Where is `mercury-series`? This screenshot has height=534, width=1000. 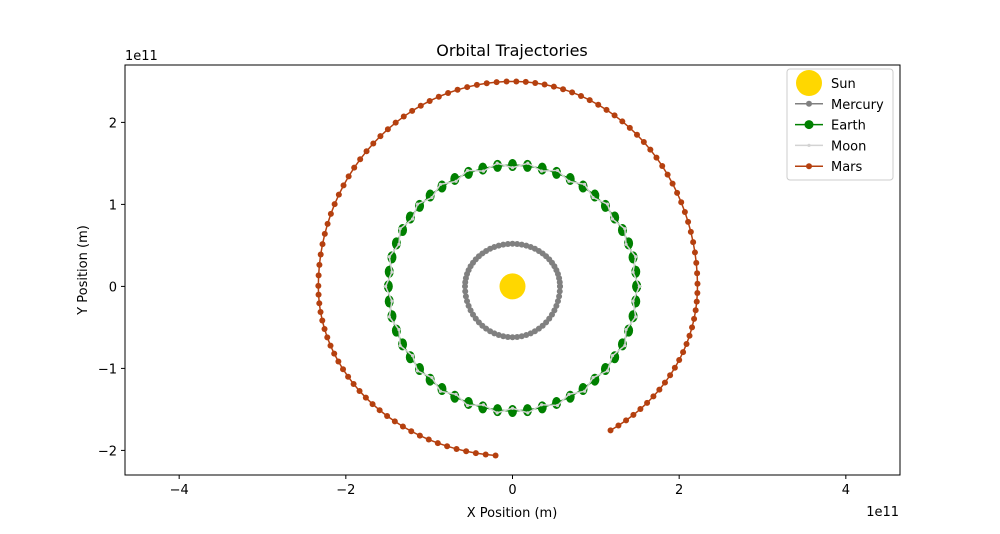 mercury-series is located at coordinates (512, 290).